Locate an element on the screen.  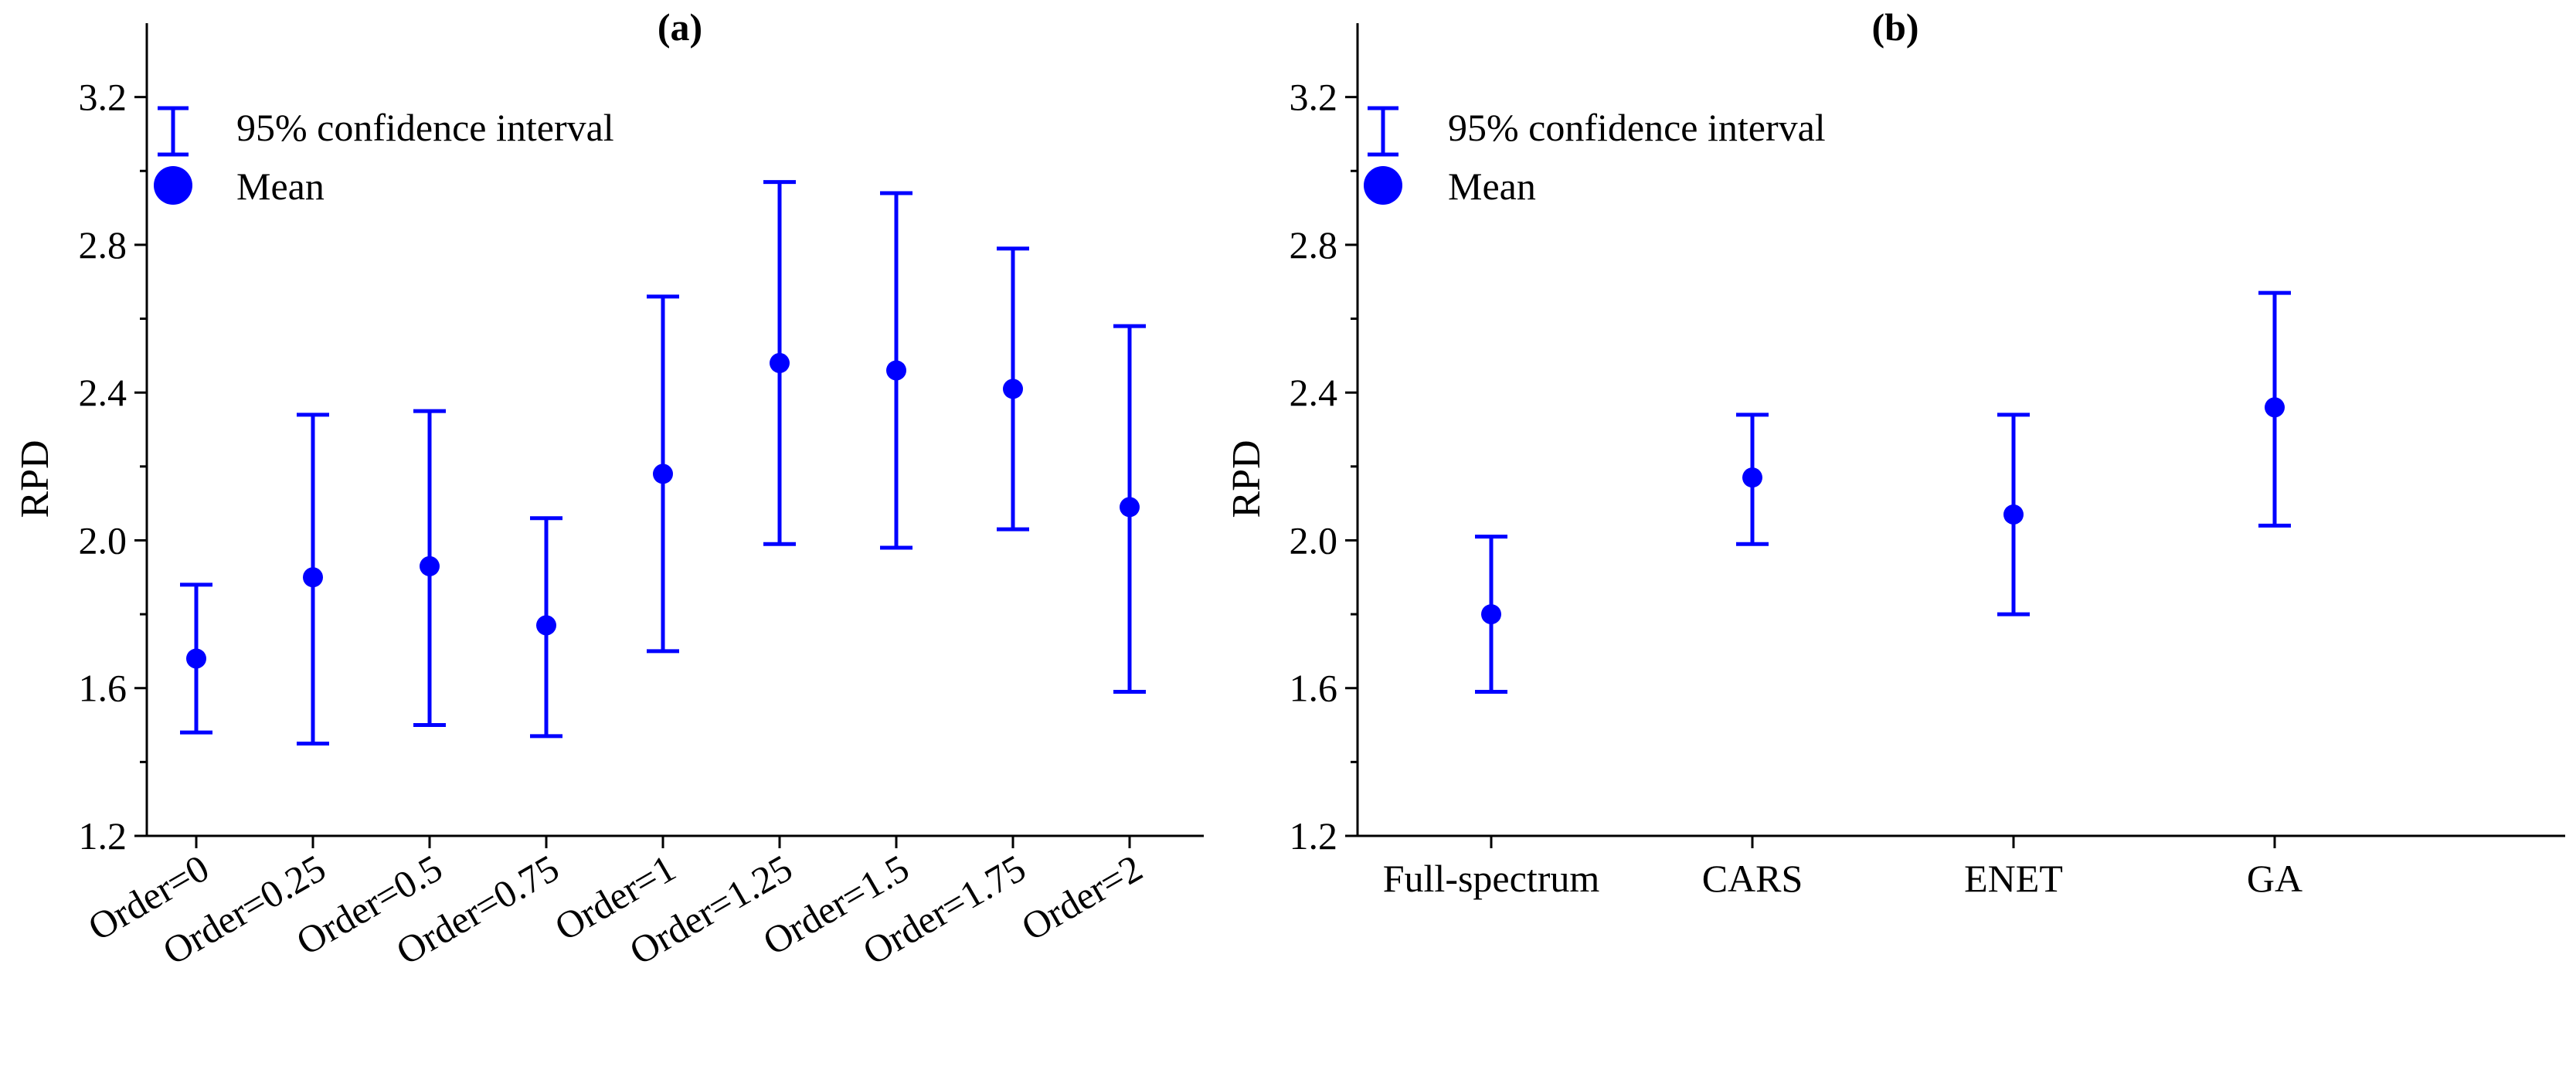
panel-b-ylabel: RPD is located at coordinates (1247, 479).